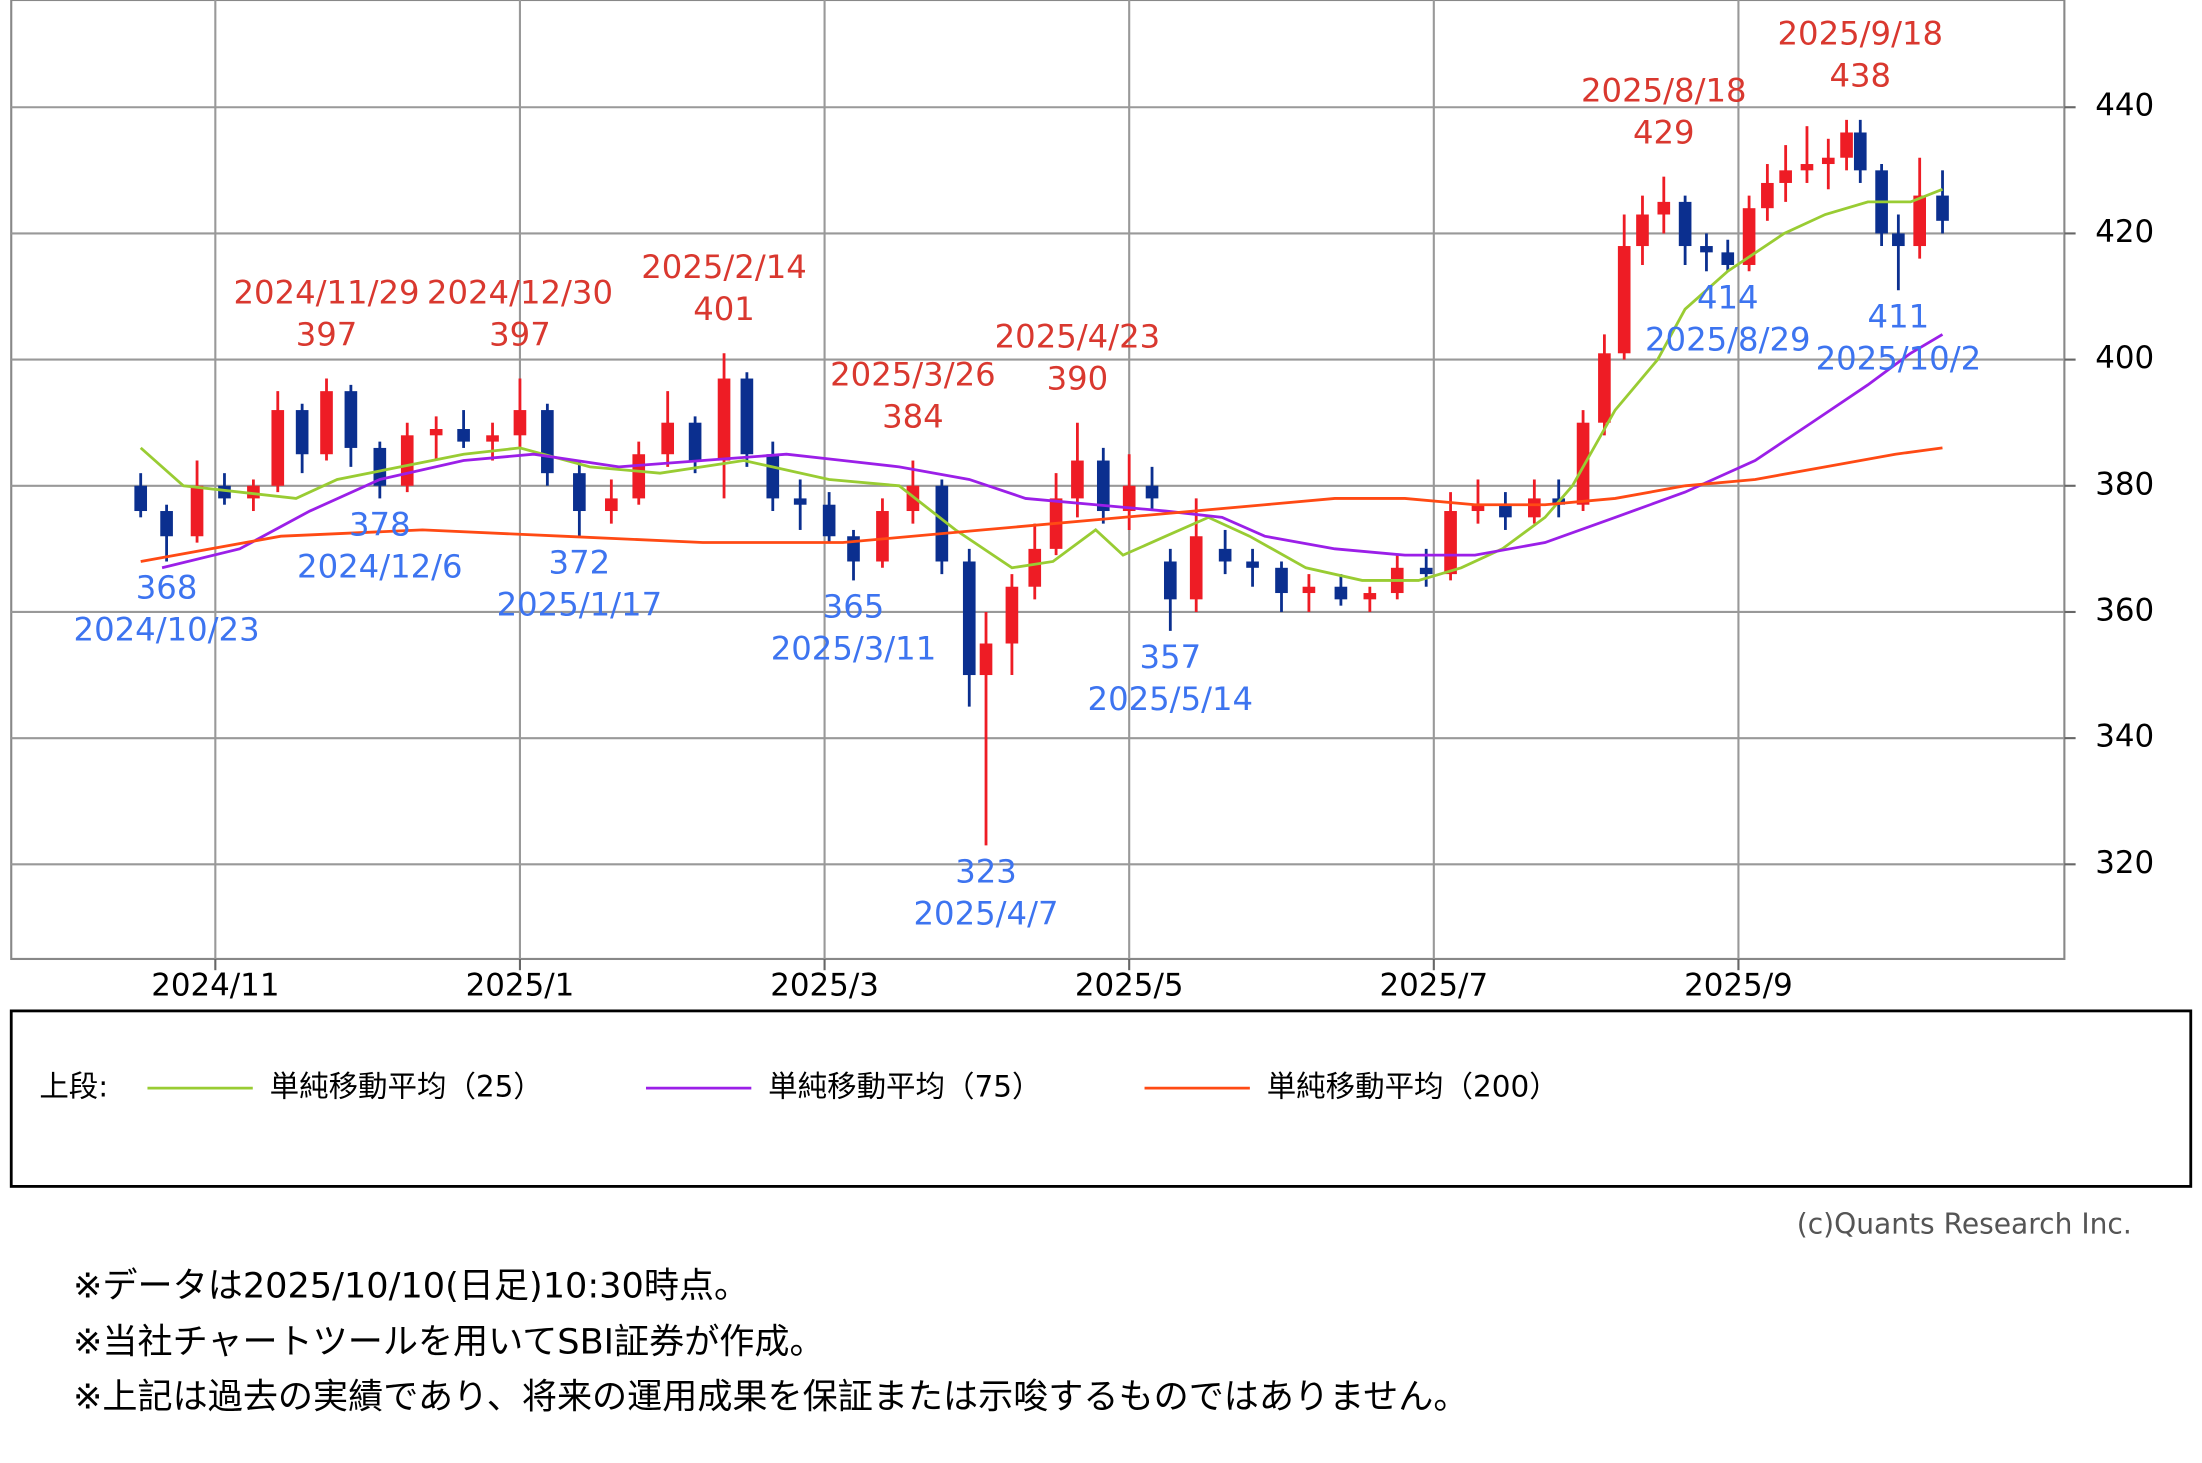 Image resolution: width=2202 pixels, height=1463 pixels. What do you see at coordinates (913, 374) in the screenshot?
I see `high-date: 2025/3/26` at bounding box center [913, 374].